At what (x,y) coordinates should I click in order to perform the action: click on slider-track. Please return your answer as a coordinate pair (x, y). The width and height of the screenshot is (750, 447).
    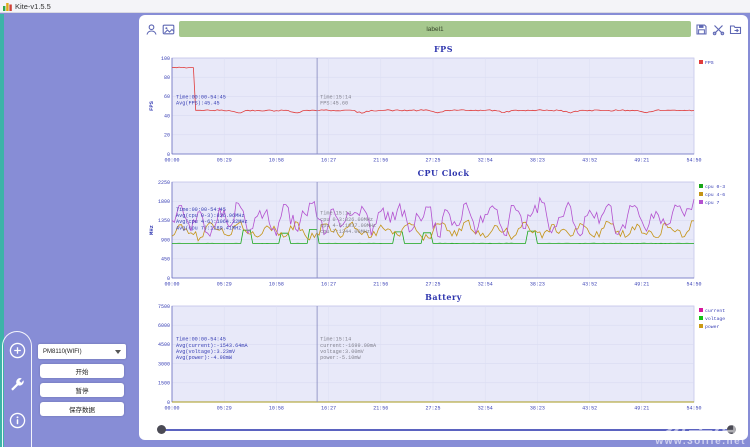
    Looking at the image, I should click on (446, 430).